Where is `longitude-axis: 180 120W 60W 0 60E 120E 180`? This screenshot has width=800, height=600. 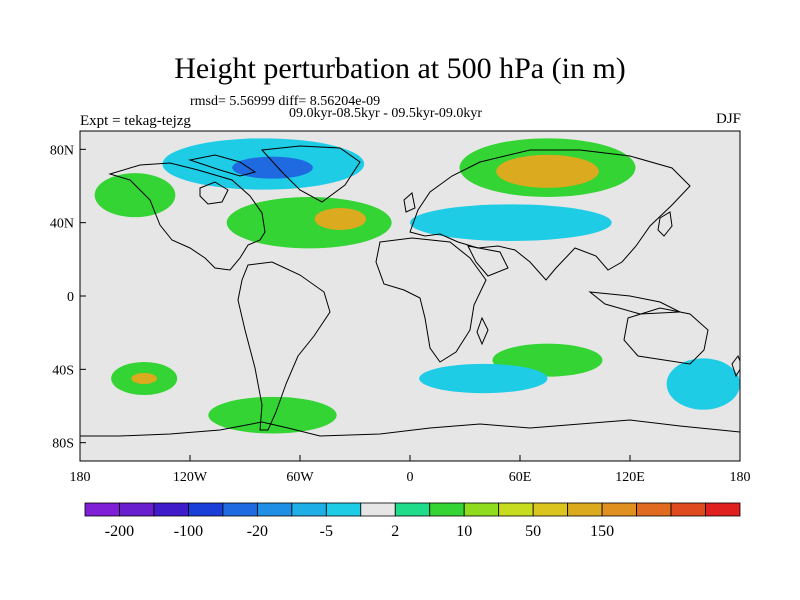 longitude-axis: 180 120W 60W 0 60E 120E 180 is located at coordinates (410, 470).